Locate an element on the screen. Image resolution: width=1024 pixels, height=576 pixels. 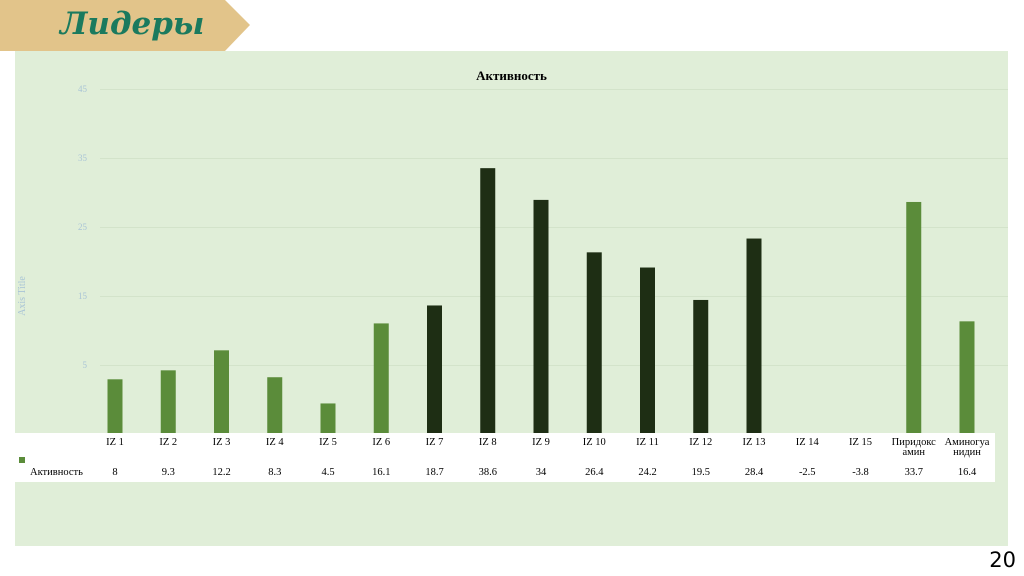
category-label: IZ 1 is located at coordinates (115, 442).